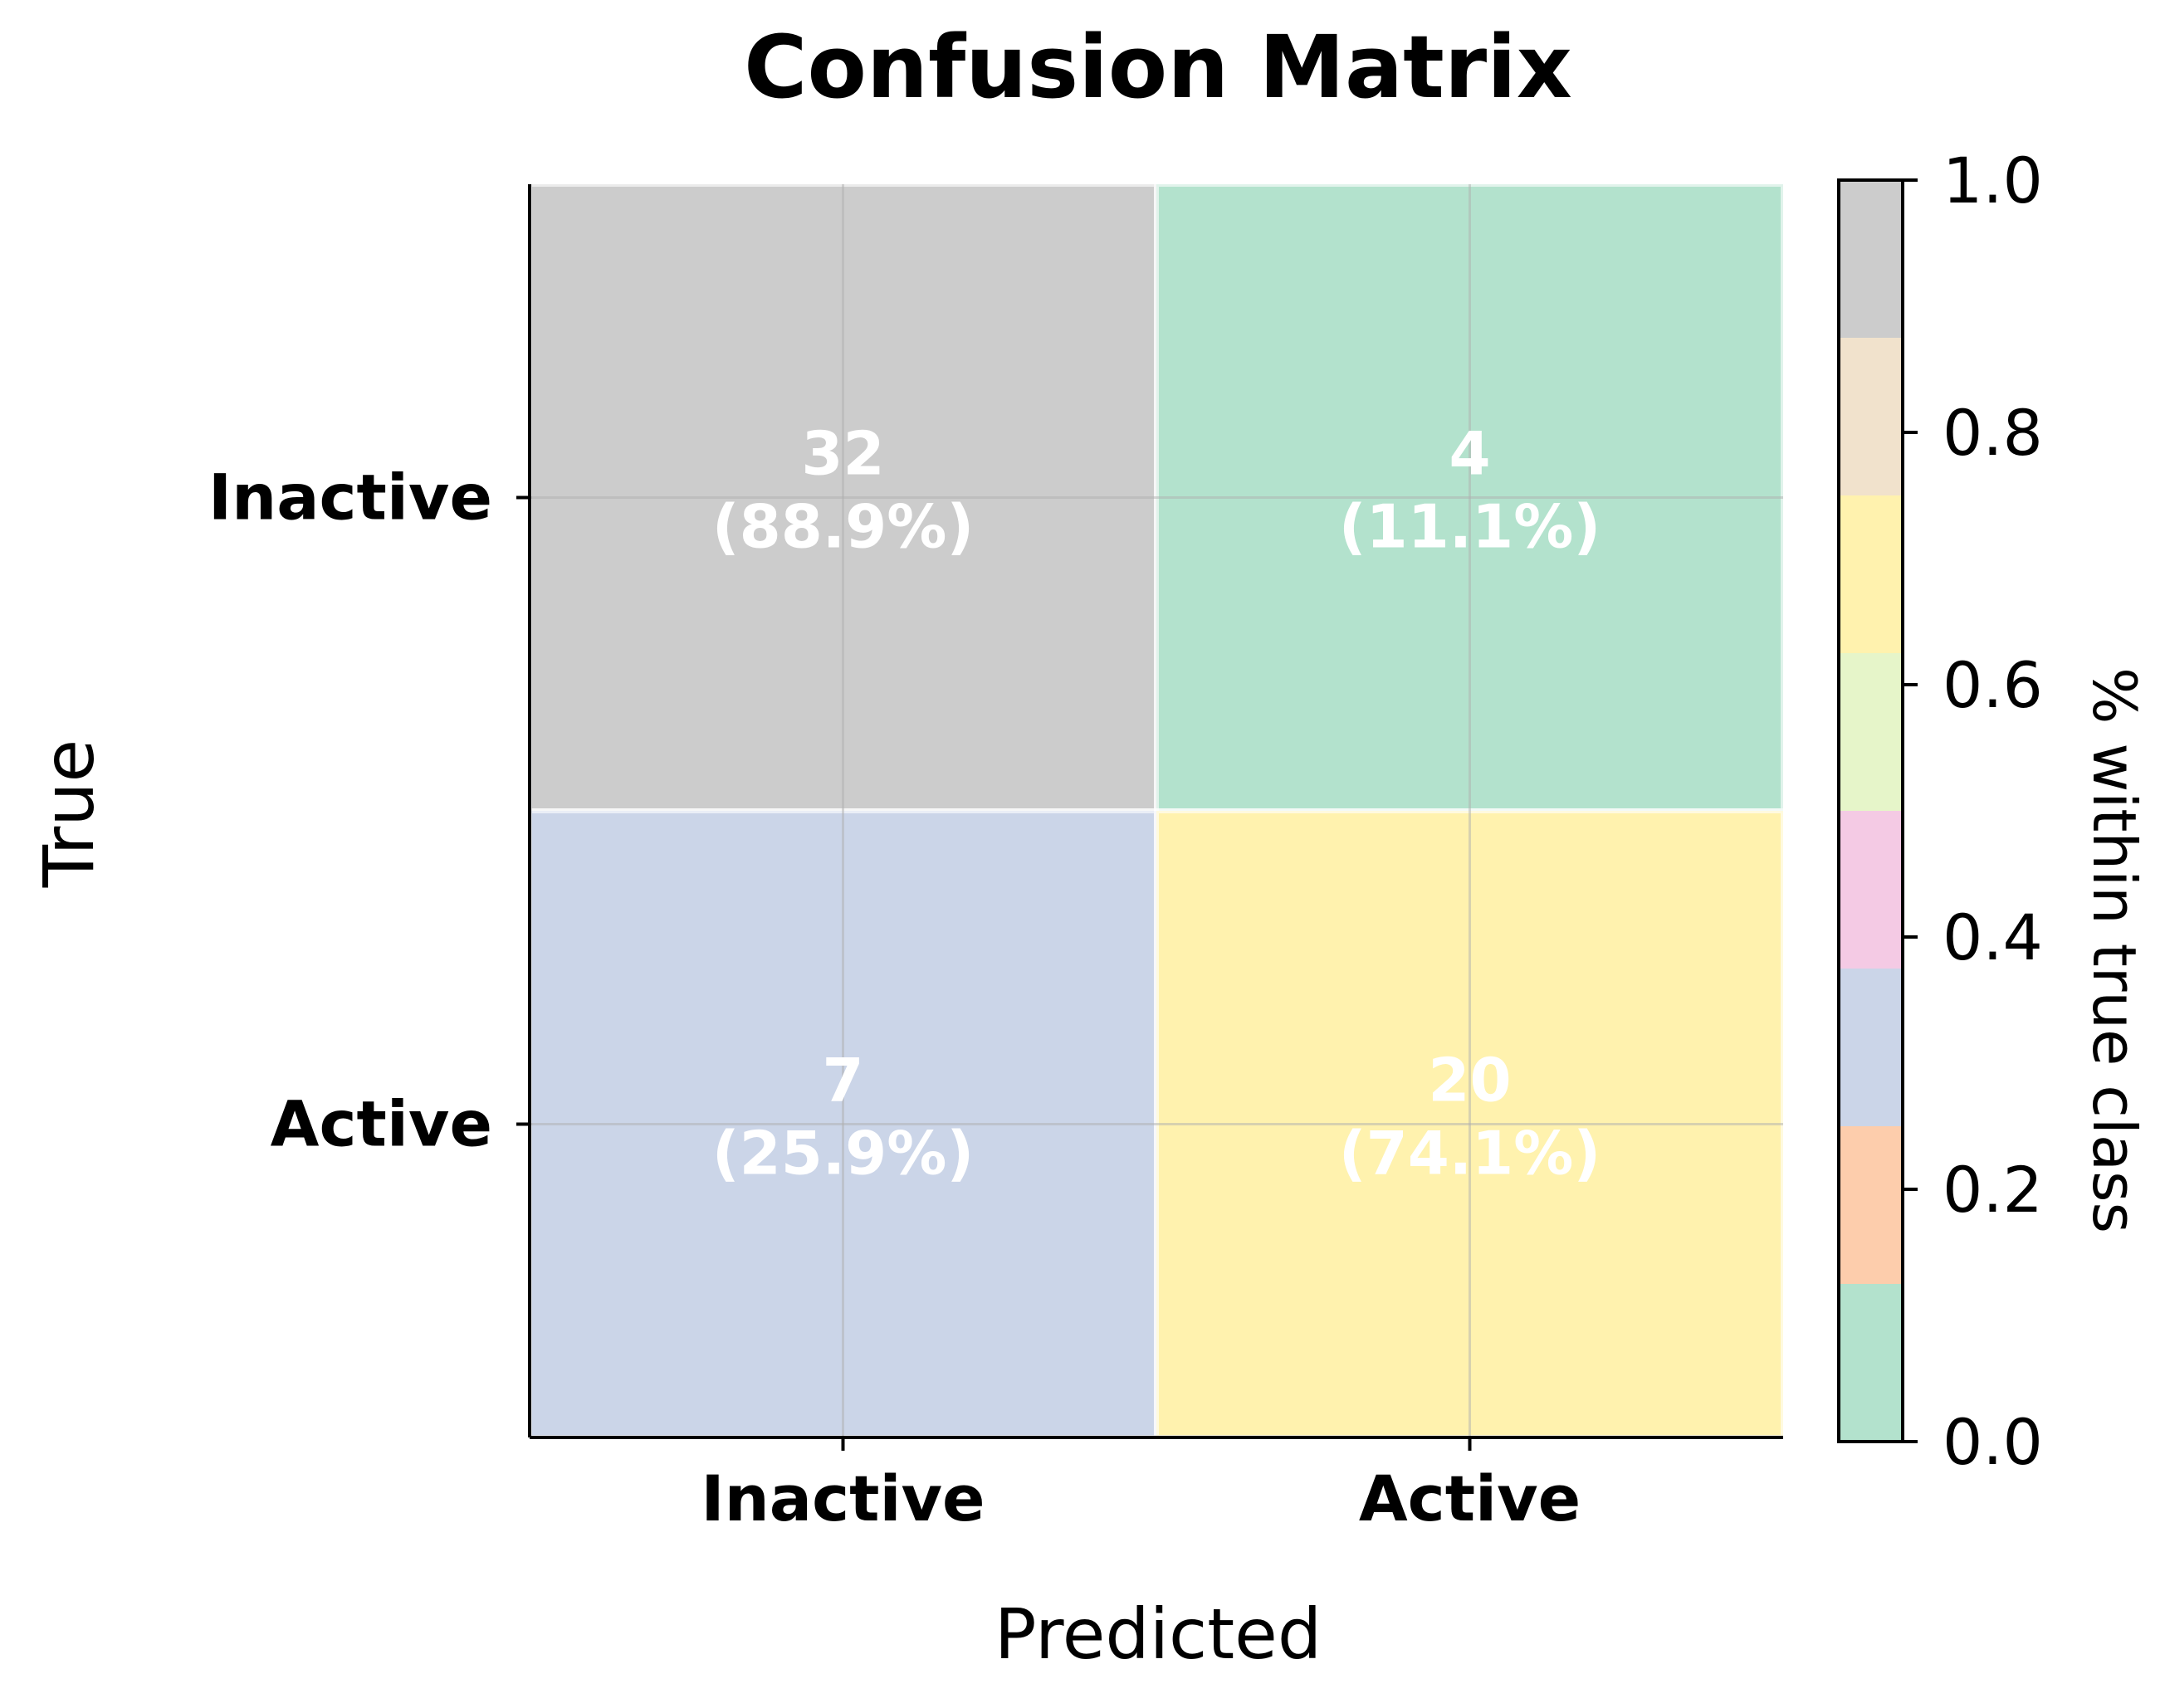 The image size is (2165, 1708). What do you see at coordinates (1469, 1080) in the screenshot?
I see `cell-count-label: 20` at bounding box center [1469, 1080].